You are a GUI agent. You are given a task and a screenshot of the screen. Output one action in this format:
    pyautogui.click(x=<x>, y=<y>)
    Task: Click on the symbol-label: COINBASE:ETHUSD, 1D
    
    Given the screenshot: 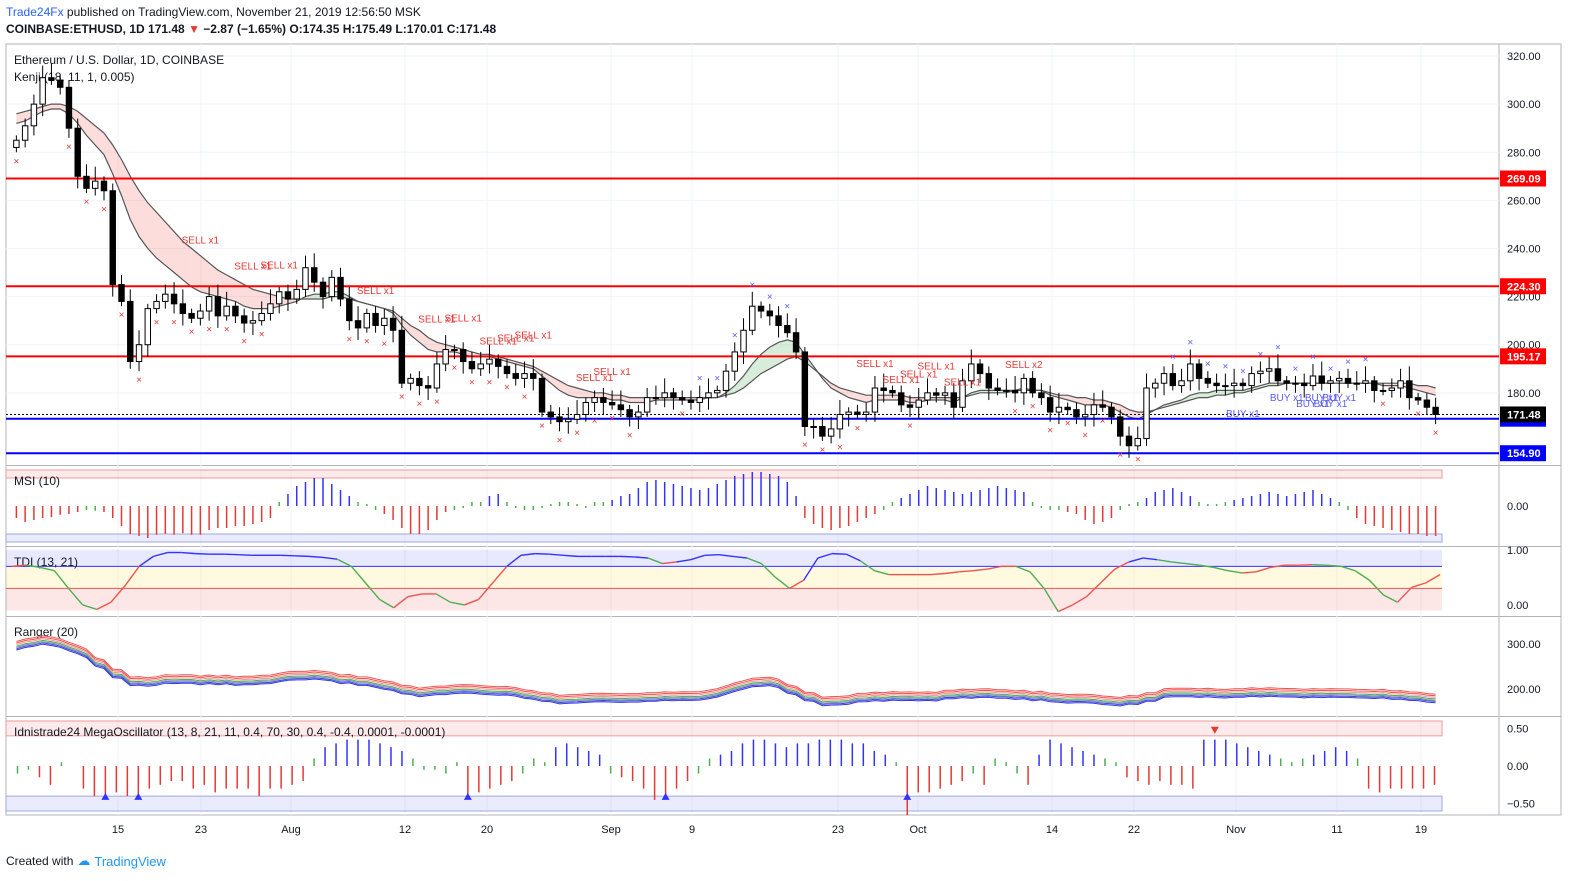 What is the action you would take?
    pyautogui.click(x=77, y=29)
    